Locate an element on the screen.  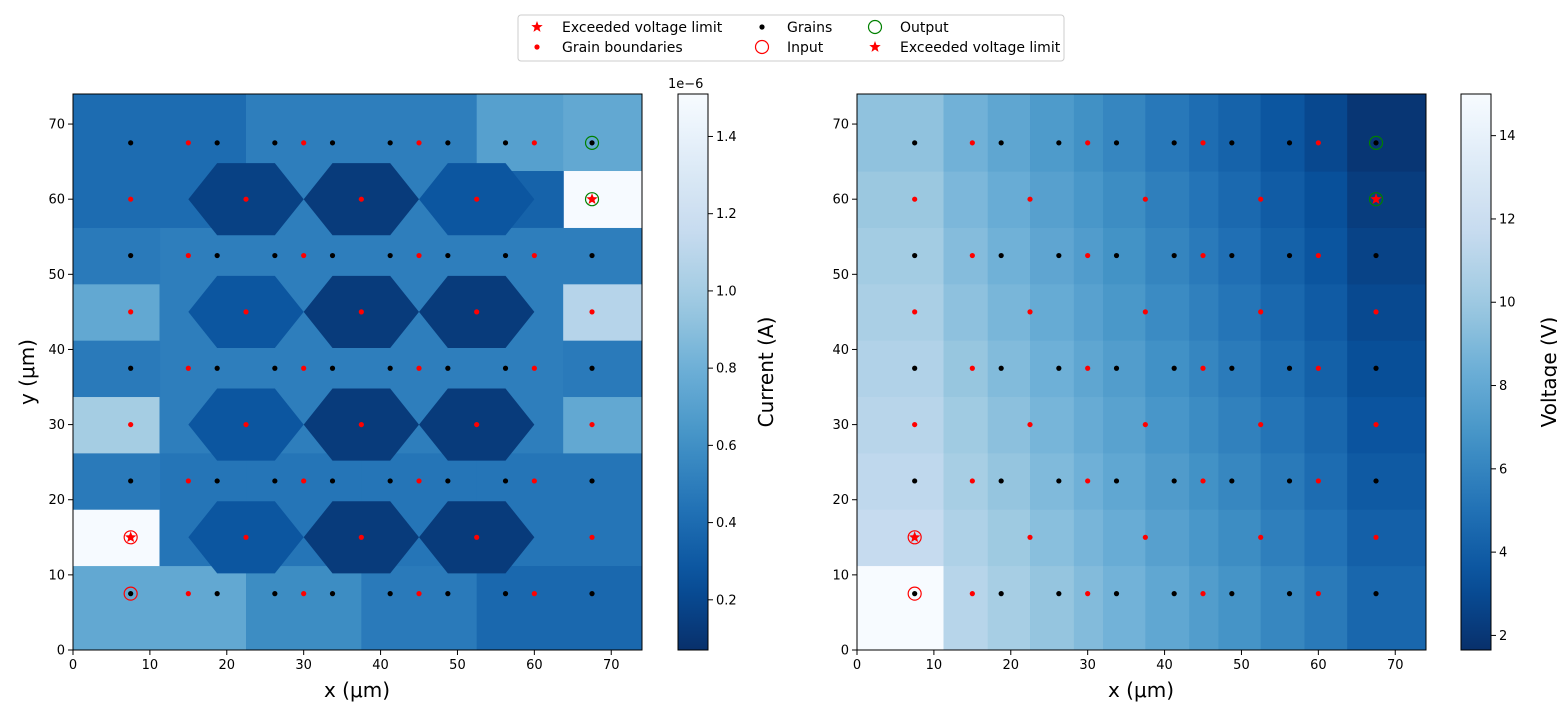
colorbar-tick-label: 0.4 is located at coordinates (726, 523).